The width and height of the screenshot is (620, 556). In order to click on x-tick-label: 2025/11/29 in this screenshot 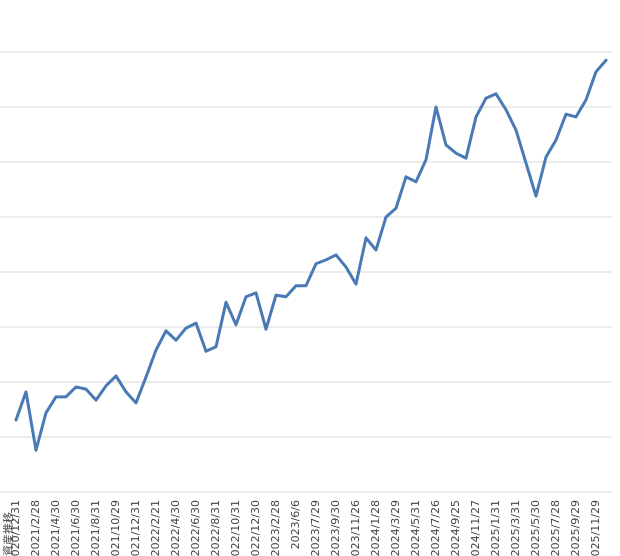, I will do `click(595, 528)`.